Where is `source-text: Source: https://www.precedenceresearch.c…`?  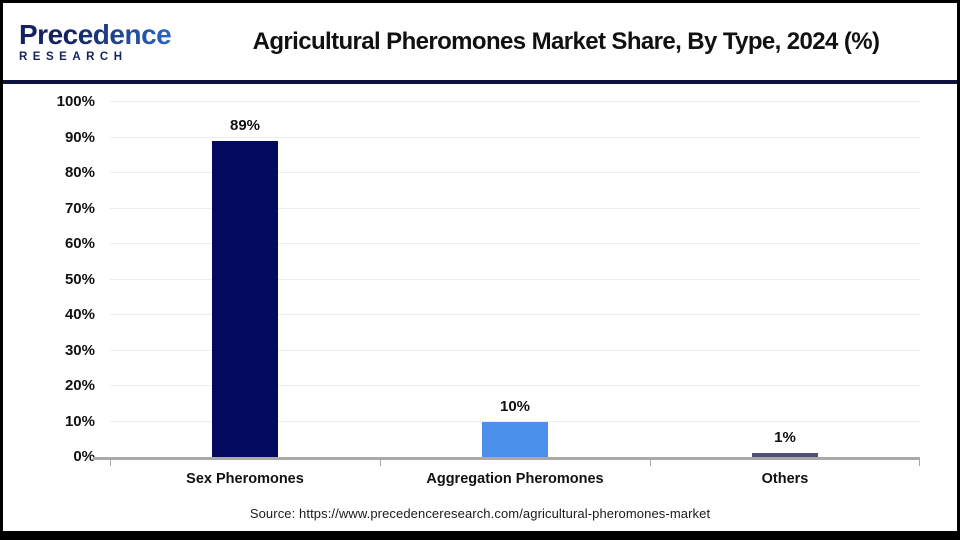
source-text: Source: https://www.precedenceresearch.c… is located at coordinates (480, 513).